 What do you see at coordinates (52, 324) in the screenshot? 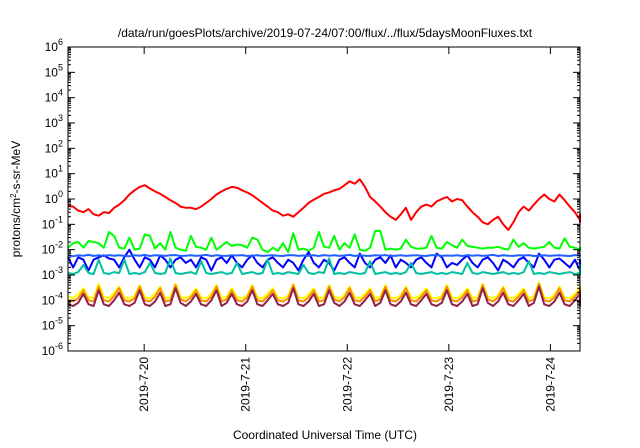
I see `y-tick-label-1: 10⁻⁵` at bounding box center [52, 324].